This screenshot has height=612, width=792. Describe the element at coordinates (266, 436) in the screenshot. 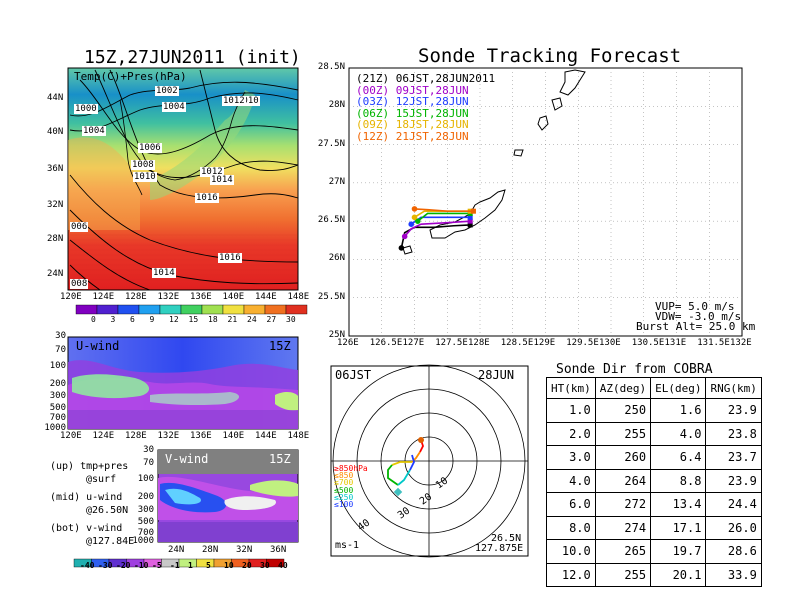

I see `u-lon-label: 144E` at that location.